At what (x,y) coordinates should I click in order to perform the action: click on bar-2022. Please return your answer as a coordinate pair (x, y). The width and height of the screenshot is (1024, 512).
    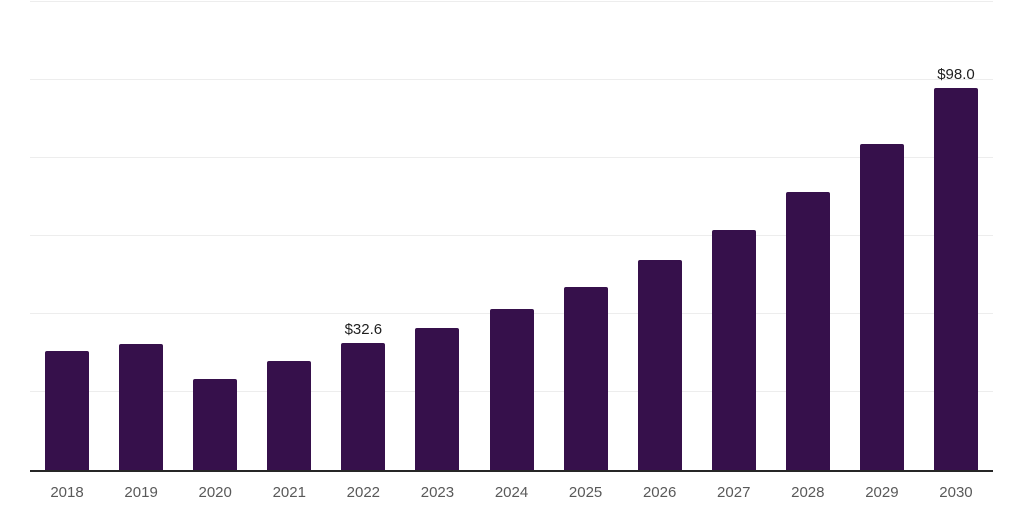
    Looking at the image, I should click on (363, 406).